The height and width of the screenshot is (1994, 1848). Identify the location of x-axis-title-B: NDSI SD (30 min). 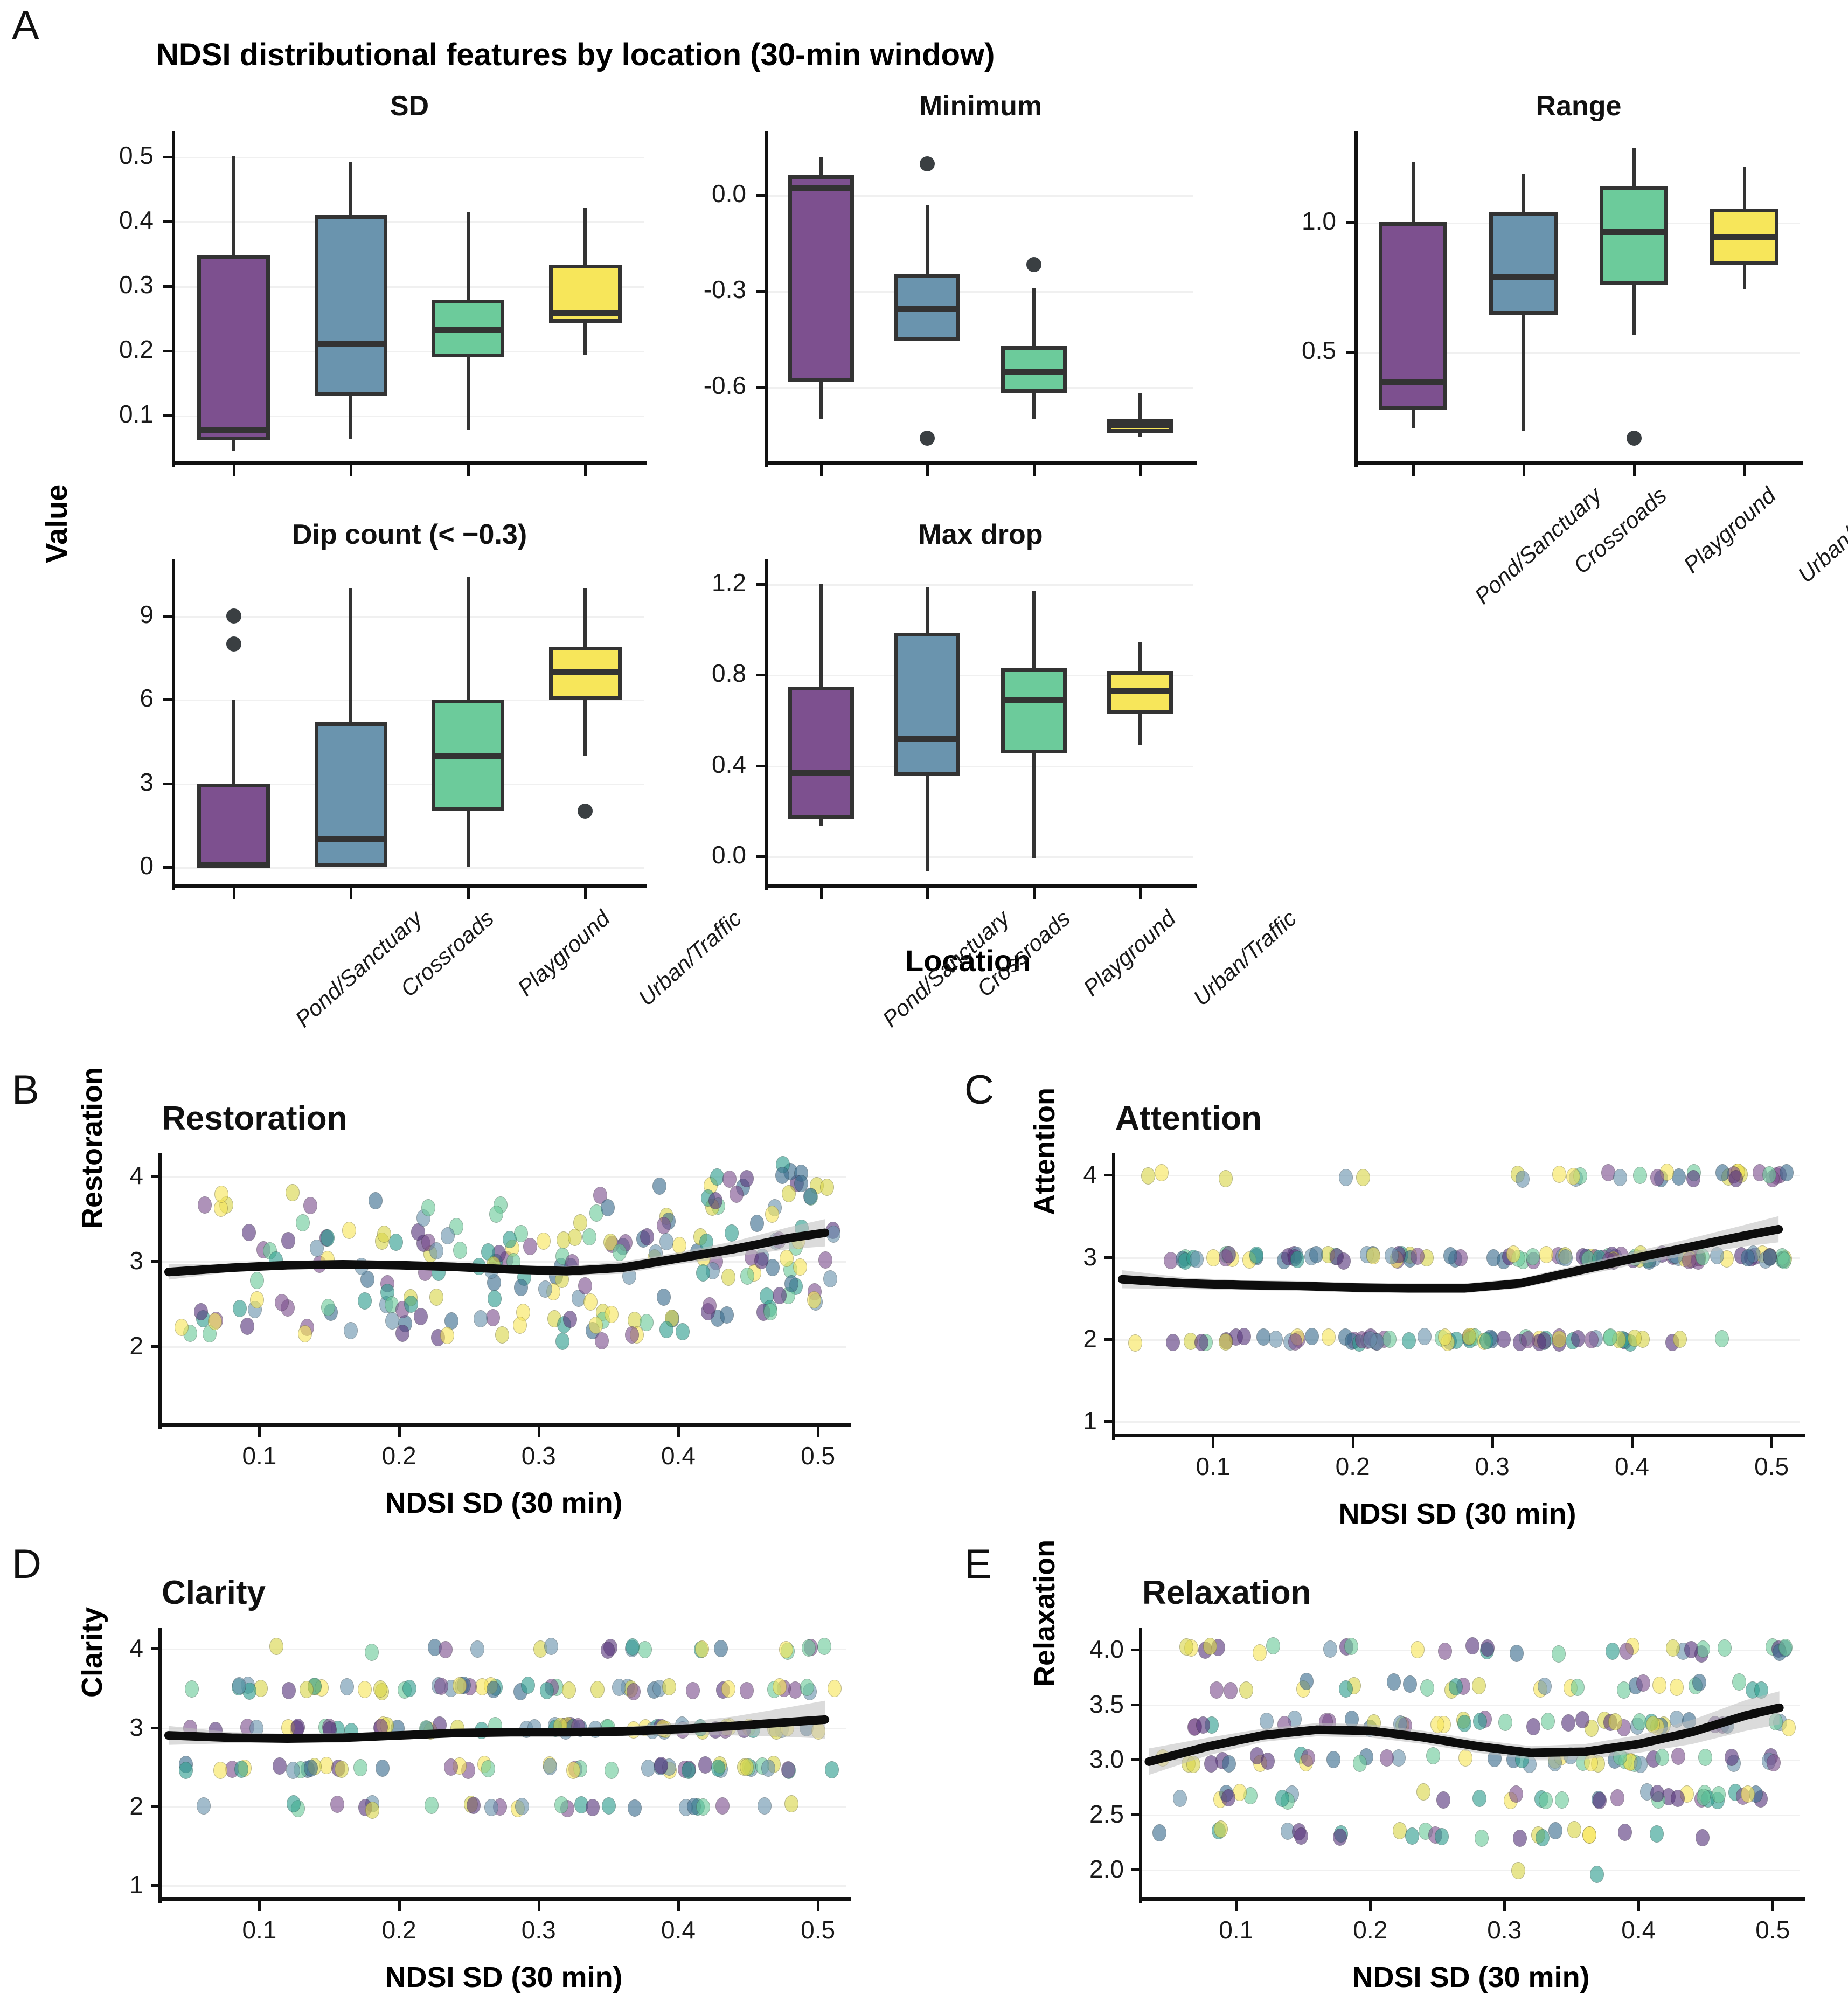
(504, 1503).